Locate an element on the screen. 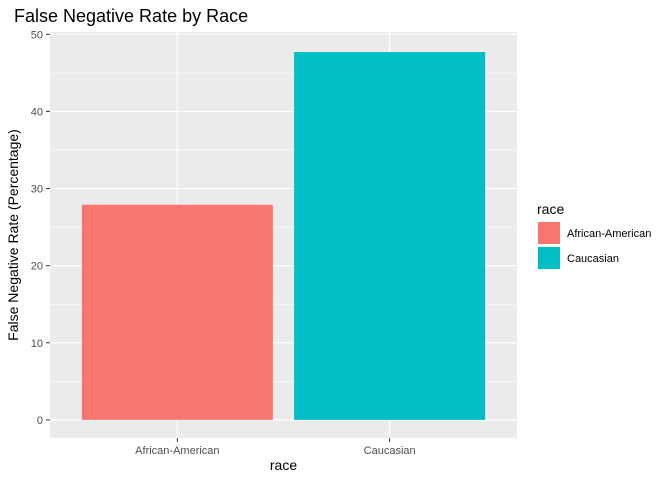 The width and height of the screenshot is (672, 480). y-tick-label: 10 is located at coordinates (37, 344).